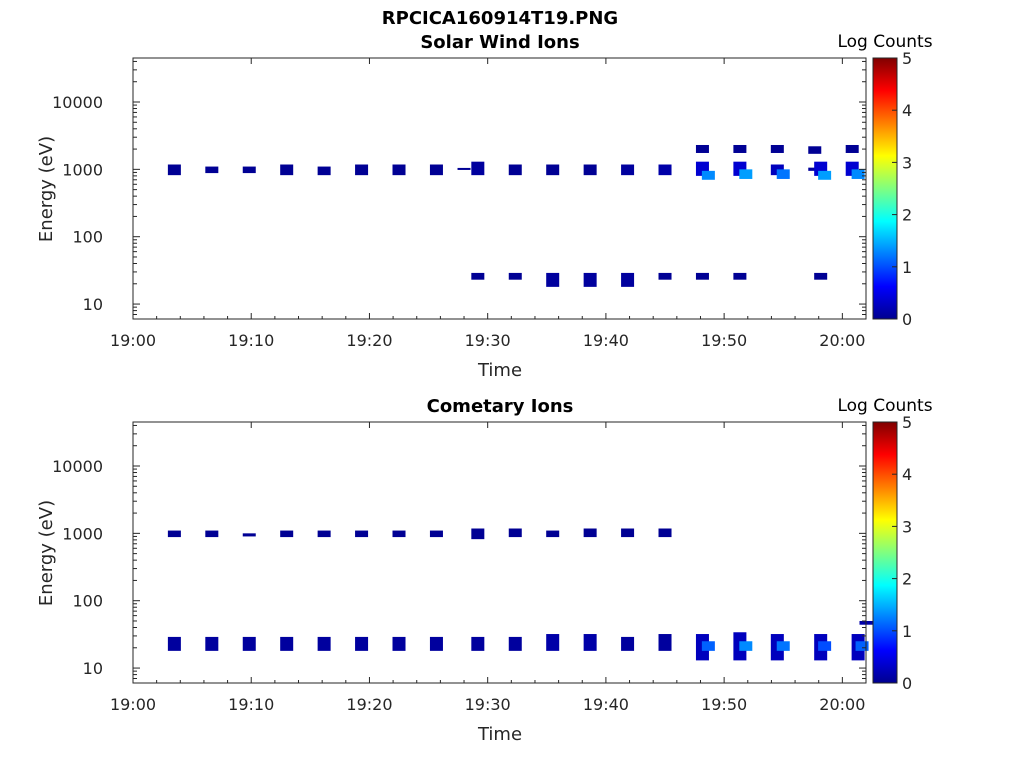 The height and width of the screenshot is (768, 1024). What do you see at coordinates (500, 18) in the screenshot?
I see `figure-title: RPCICA160914T19.PNG` at bounding box center [500, 18].